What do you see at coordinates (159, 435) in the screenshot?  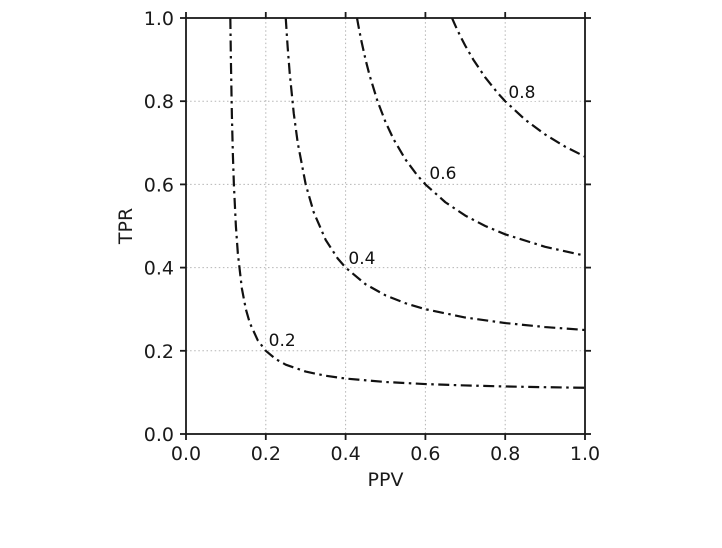 I see `y-tick-label-0.0: 0.0` at bounding box center [159, 435].